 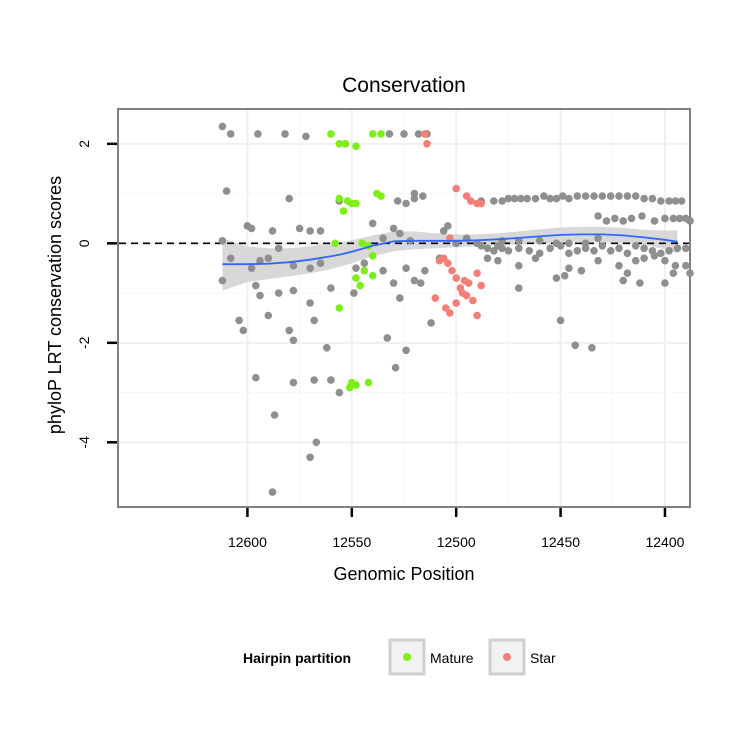 I want to click on chart-title: Conservation, so click(x=404, y=85).